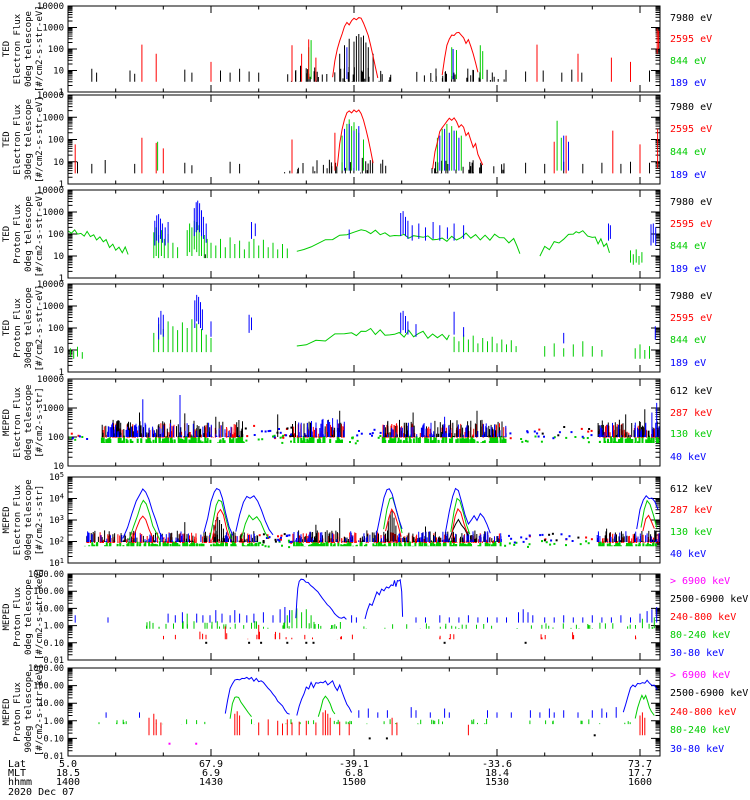 This screenshot has height=800, width=750. I want to click on axis-title-line: 90deg telescope, so click(29, 712).